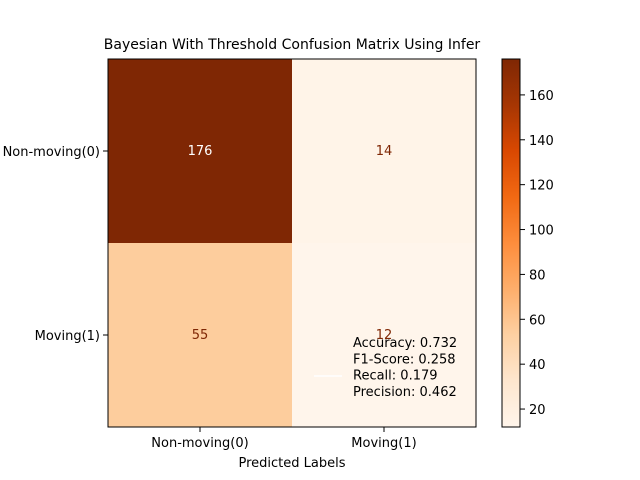  Describe the element at coordinates (537, 253) in the screenshot. I see `colorbar-ticks: 20 40 60 80 100 120 140 160` at that location.